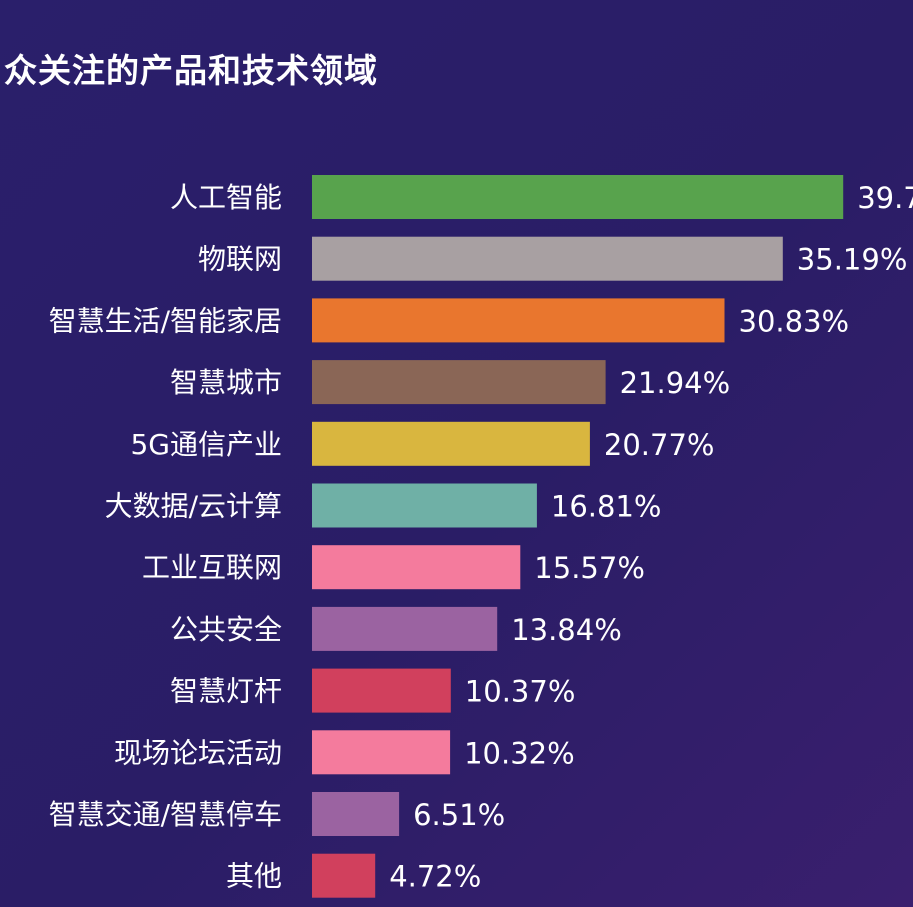 This screenshot has width=913, height=907. What do you see at coordinates (520, 692) in the screenshot?
I see `value-label: 10.37%` at bounding box center [520, 692].